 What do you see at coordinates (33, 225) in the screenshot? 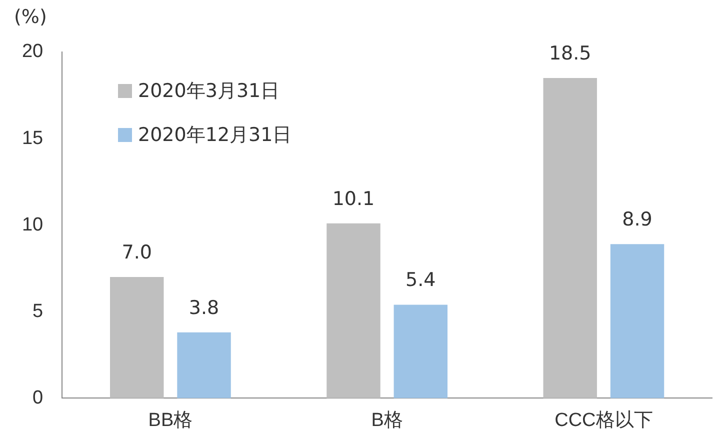
I see `y-tick-label: 10` at bounding box center [33, 225].